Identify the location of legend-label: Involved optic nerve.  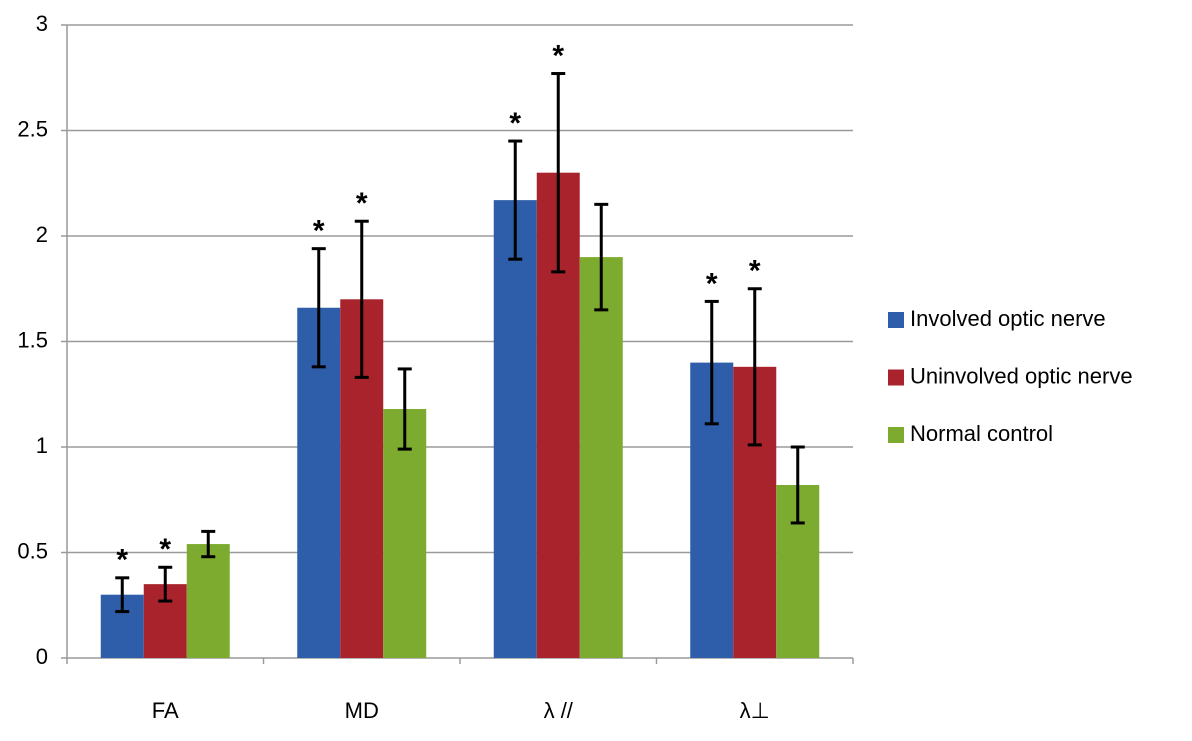
(1008, 318).